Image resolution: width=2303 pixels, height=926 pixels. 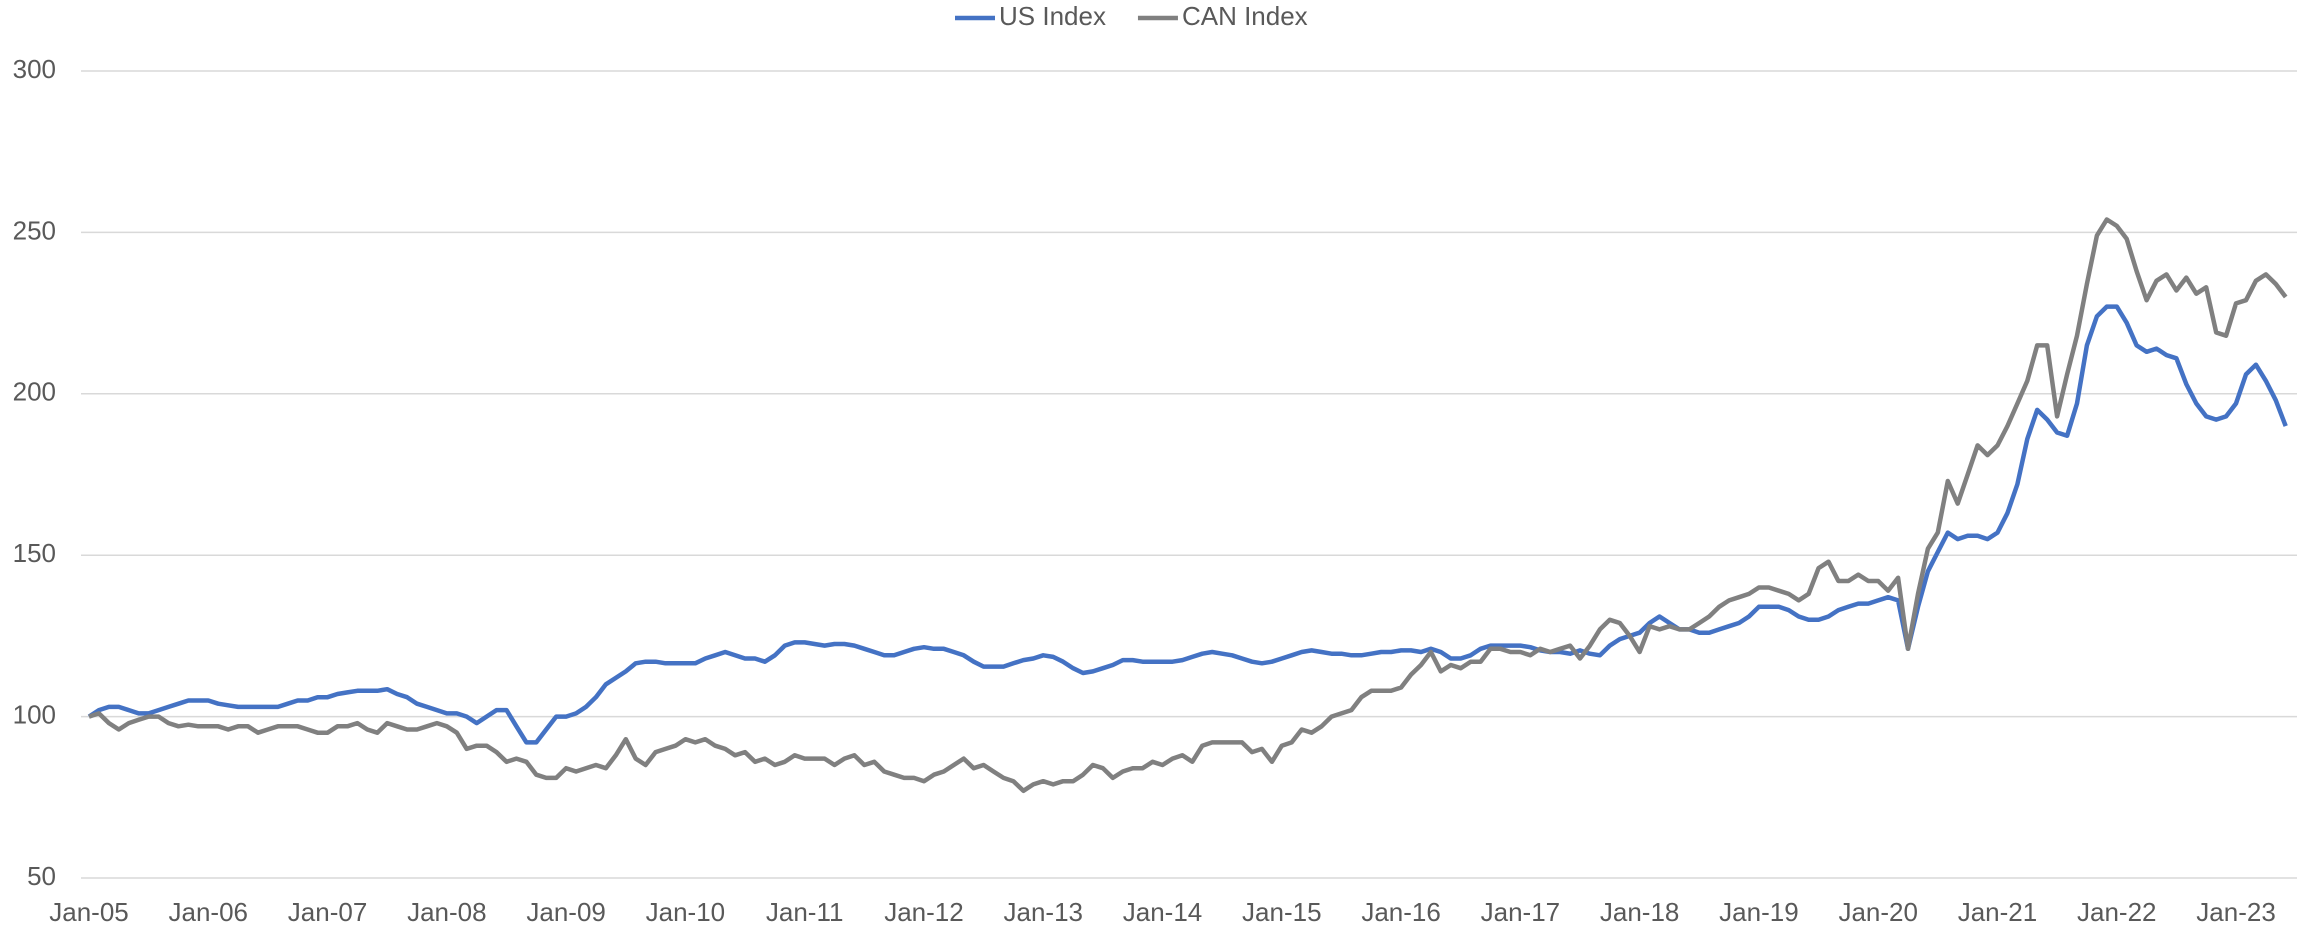 I want to click on x-tick-label: Jan-16, so click(x=1401, y=911).